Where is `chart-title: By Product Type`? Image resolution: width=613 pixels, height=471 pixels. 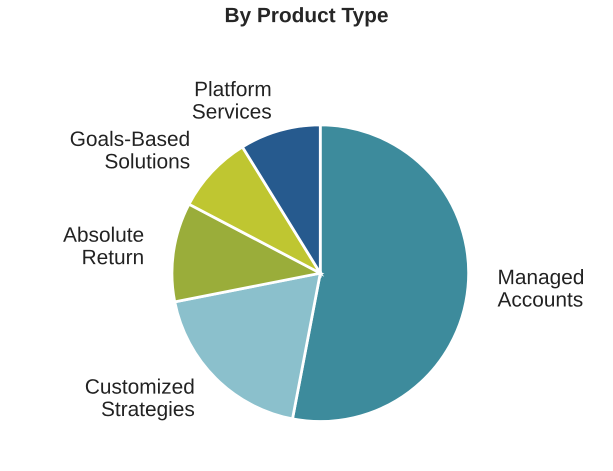 chart-title: By Product Type is located at coordinates (307, 16).